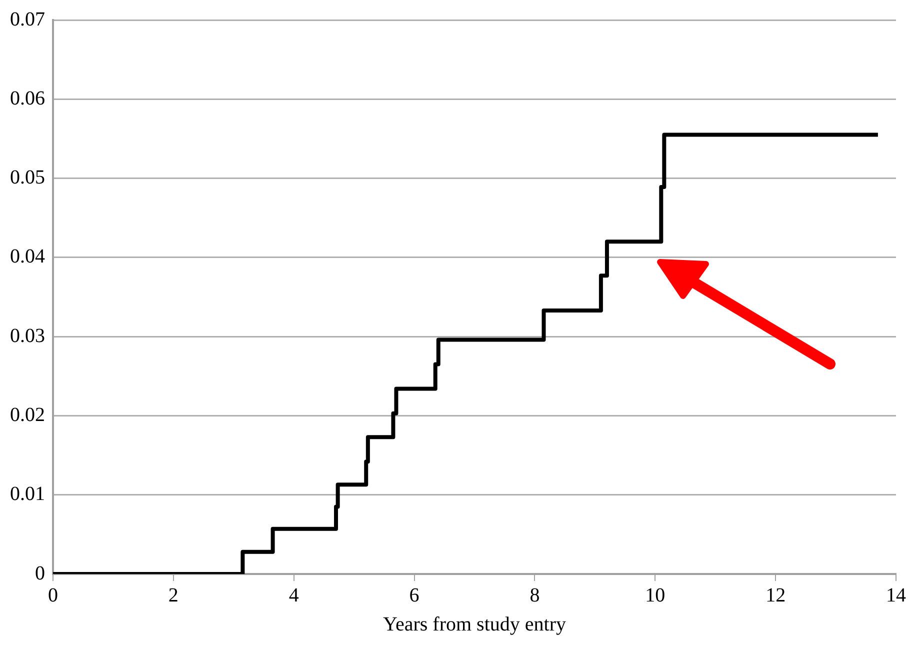 This screenshot has height=649, width=909. Describe the element at coordinates (173, 595) in the screenshot. I see `x-tick-label: 2` at that location.